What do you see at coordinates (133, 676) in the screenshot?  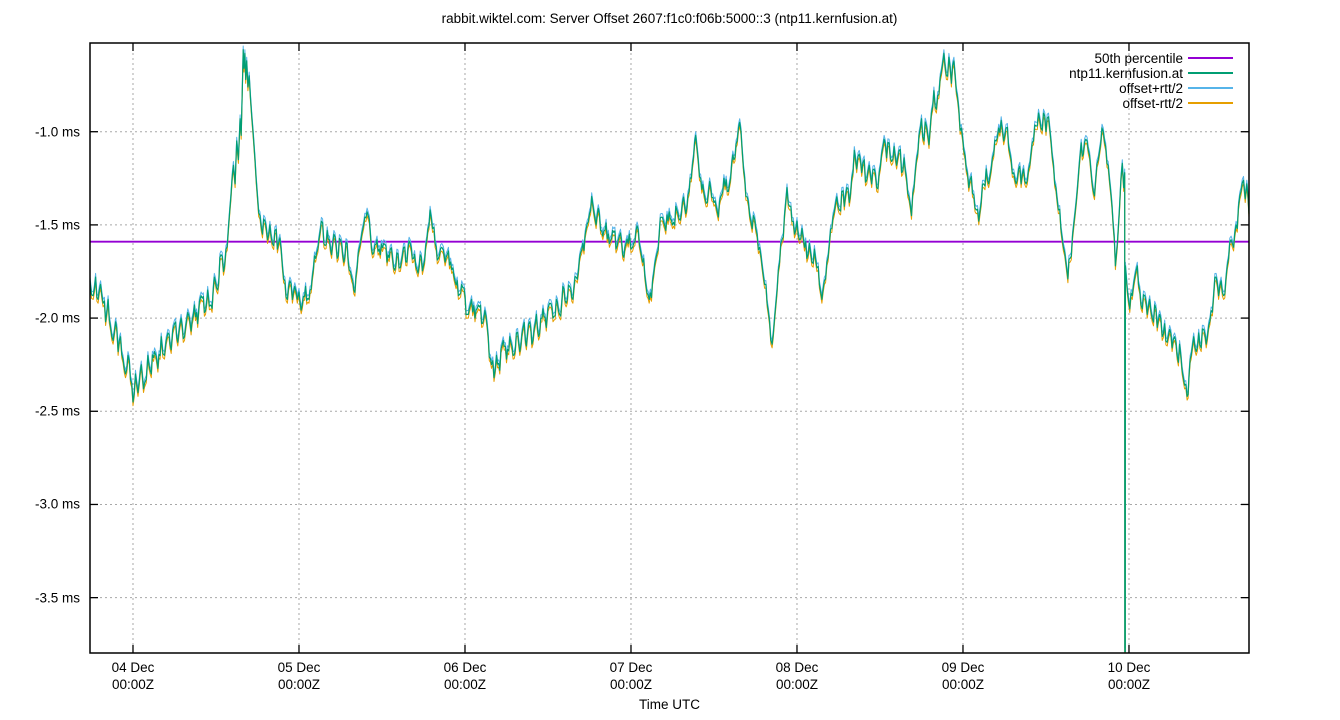 I see `x-axis-tick-label: 04 Dec 00:00Z` at bounding box center [133, 676].